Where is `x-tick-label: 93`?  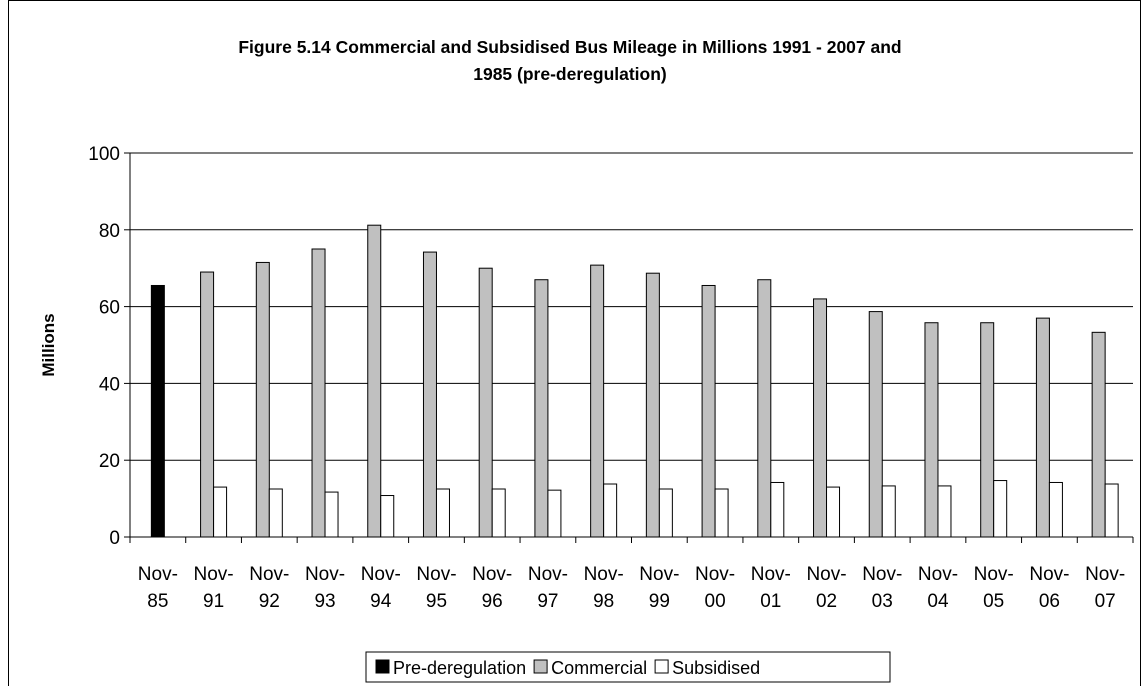
x-tick-label: 93 is located at coordinates (324, 601).